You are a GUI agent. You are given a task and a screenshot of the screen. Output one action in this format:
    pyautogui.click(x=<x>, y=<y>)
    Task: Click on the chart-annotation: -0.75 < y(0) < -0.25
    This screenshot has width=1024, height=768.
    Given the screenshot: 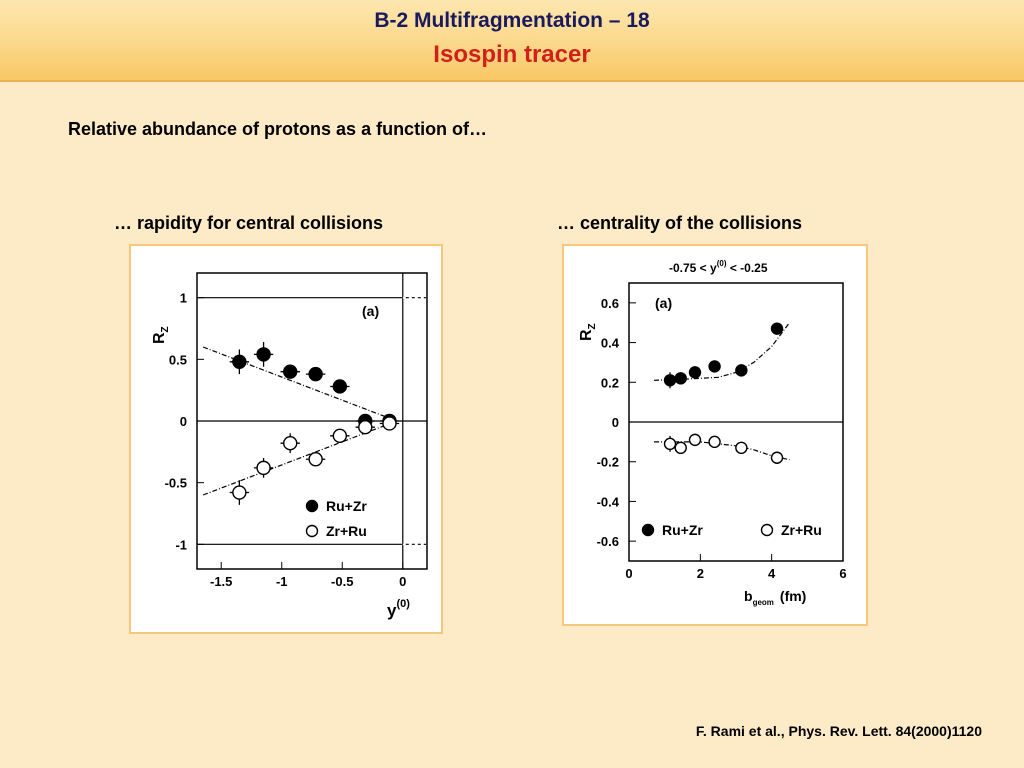 What is the action you would take?
    pyautogui.click(x=718, y=267)
    